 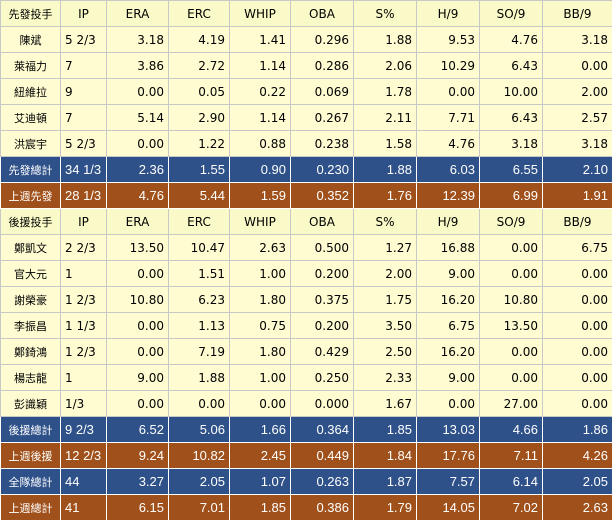 I want to click on stat-cell-h-9: 14.05, so click(x=448, y=507).